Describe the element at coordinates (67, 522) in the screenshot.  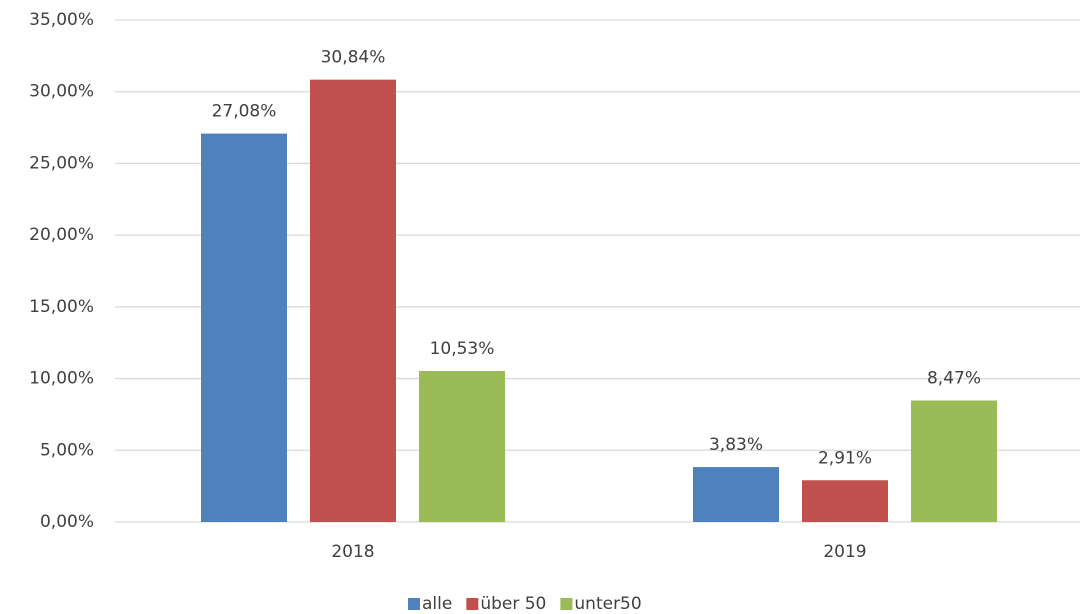
I see `y-tick-label: 0,00%` at that location.